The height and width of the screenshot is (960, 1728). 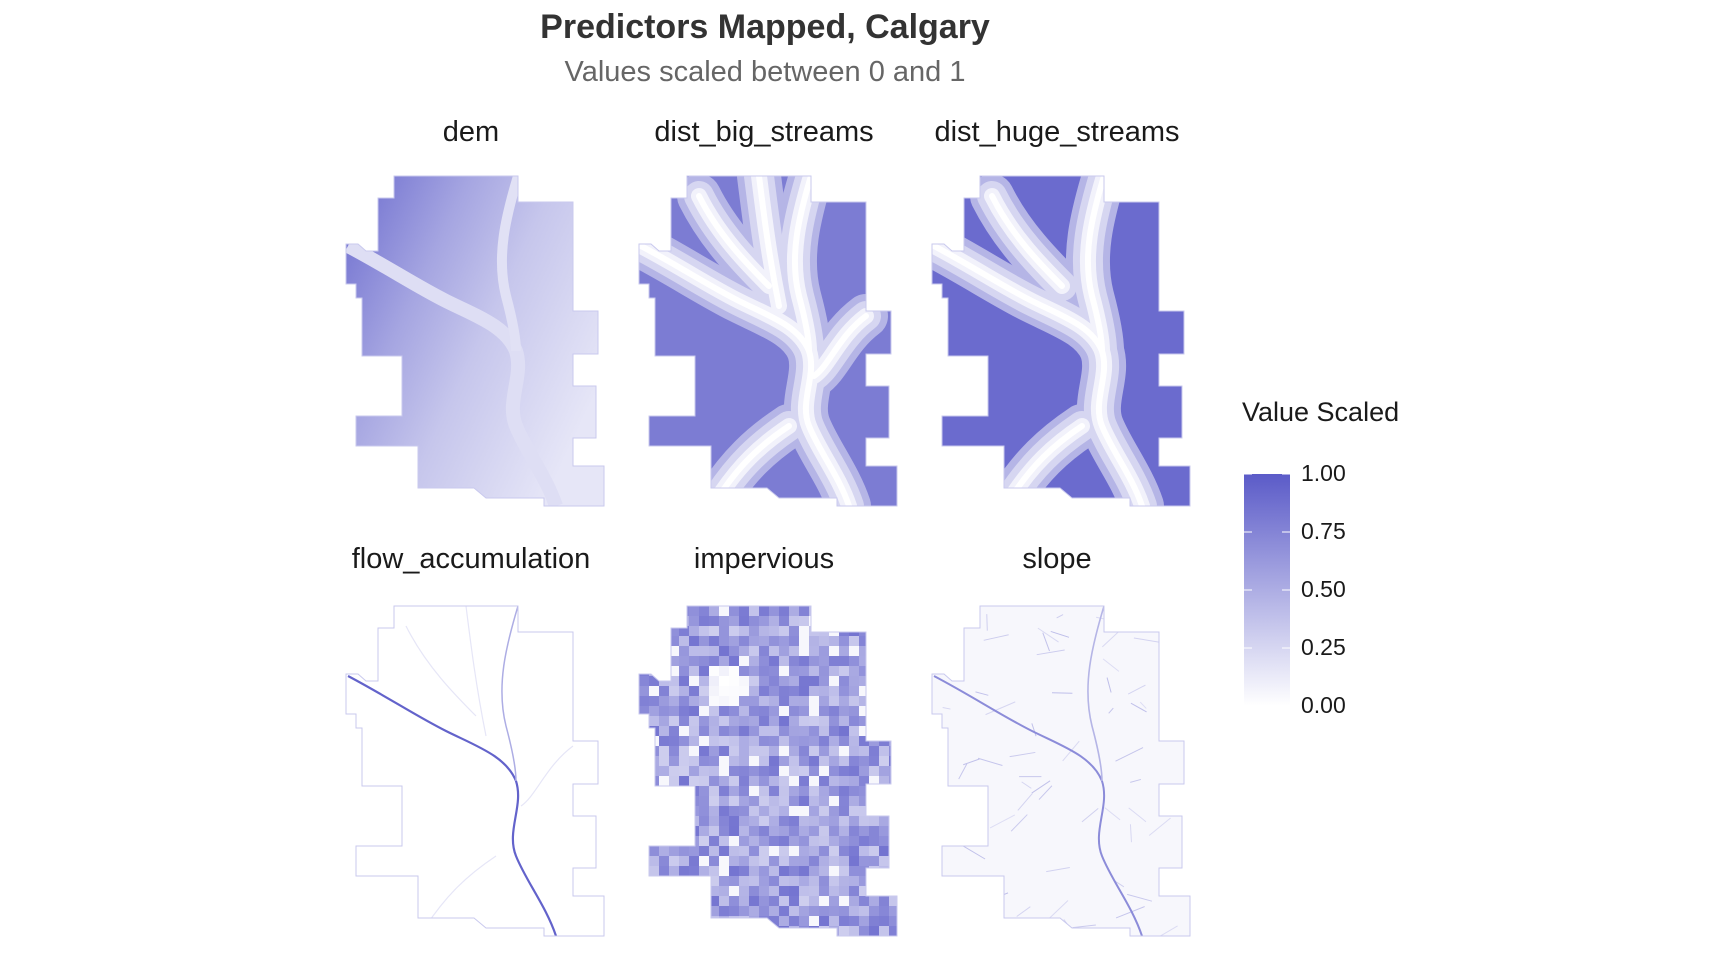 I want to click on stream-buffer, so click(x=840, y=346).